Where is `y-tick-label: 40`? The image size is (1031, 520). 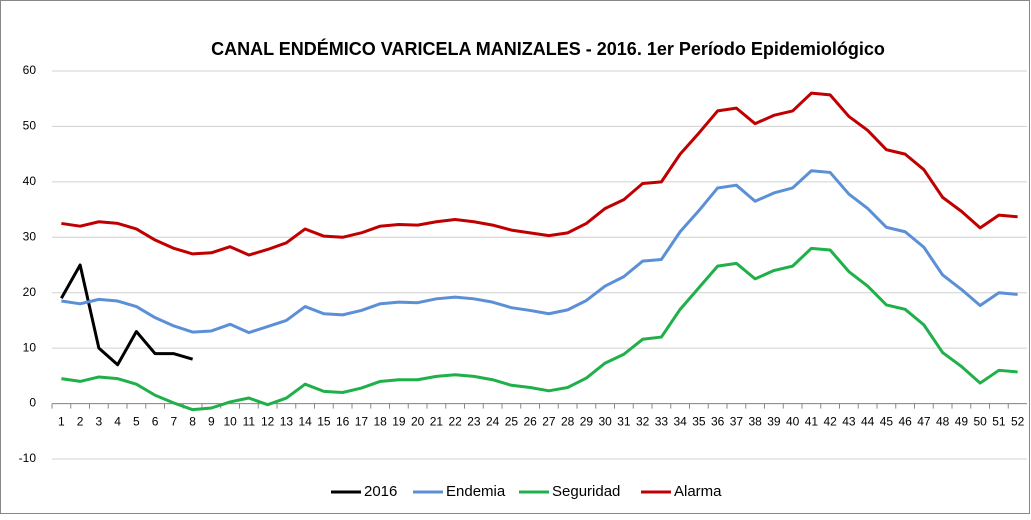
y-tick-label: 40 is located at coordinates (30, 181).